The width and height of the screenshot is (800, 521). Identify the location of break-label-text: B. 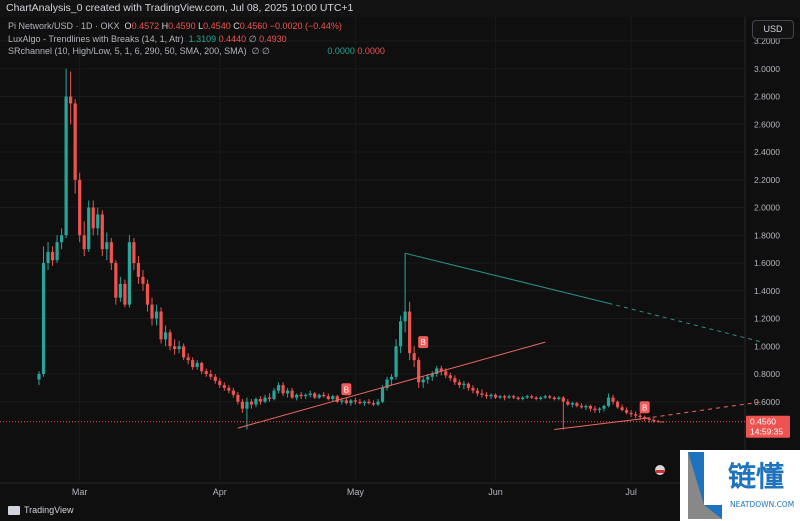
(346, 389).